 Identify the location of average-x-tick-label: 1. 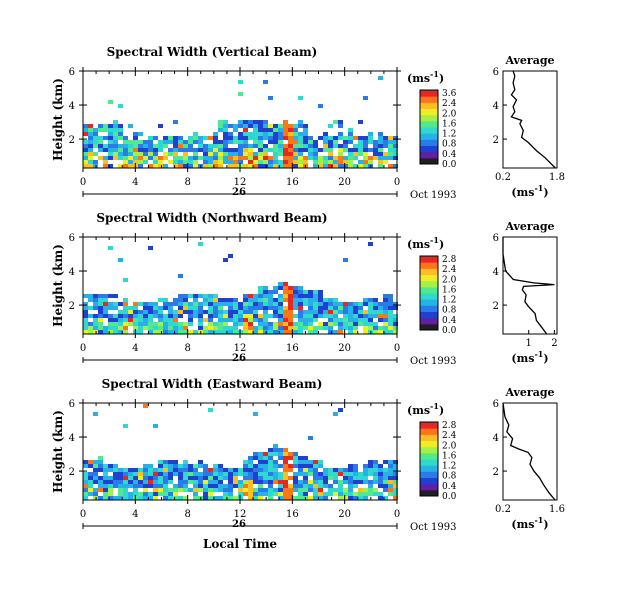
(529, 343).